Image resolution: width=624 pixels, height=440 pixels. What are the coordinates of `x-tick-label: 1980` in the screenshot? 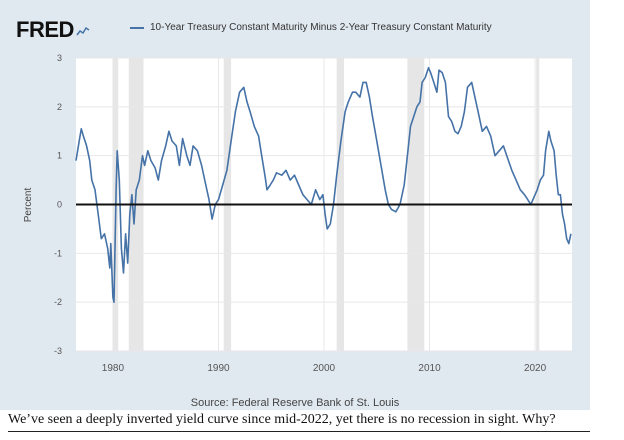 It's located at (113, 368).